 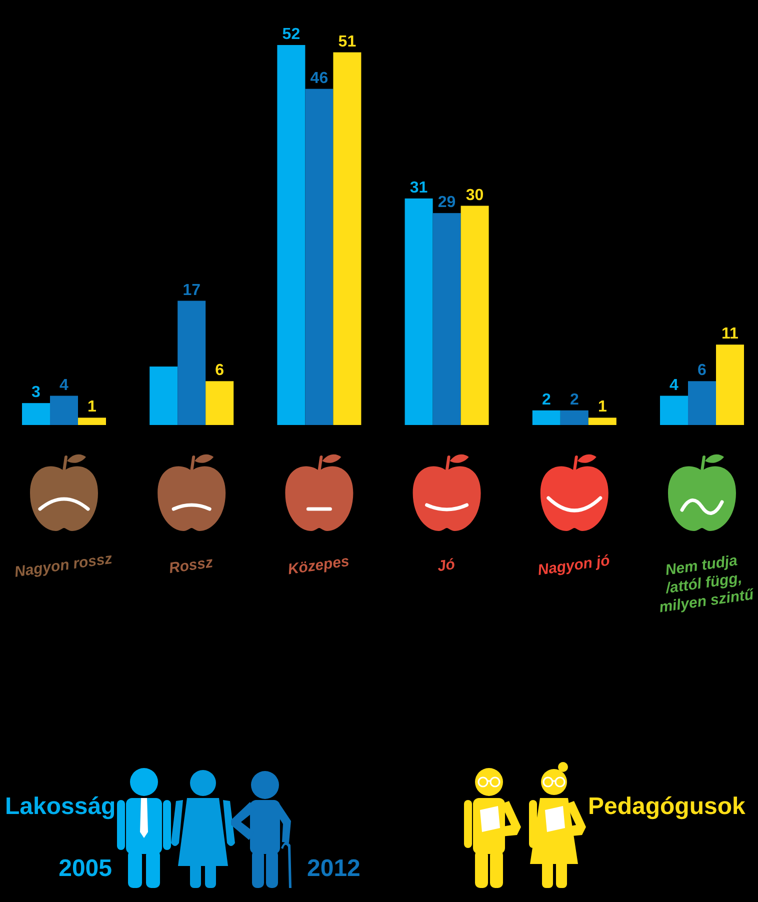 I want to click on data-label: 29, so click(x=447, y=203).